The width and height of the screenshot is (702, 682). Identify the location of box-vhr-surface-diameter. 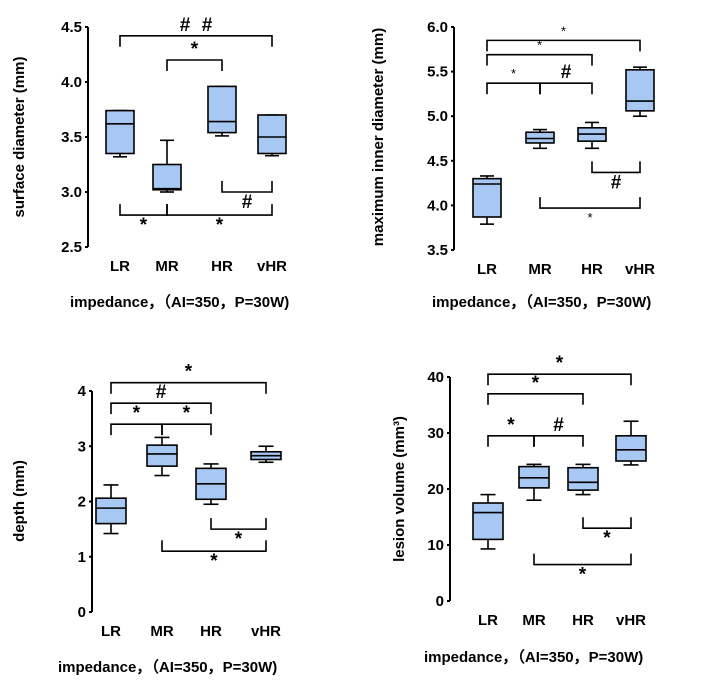
(272, 135).